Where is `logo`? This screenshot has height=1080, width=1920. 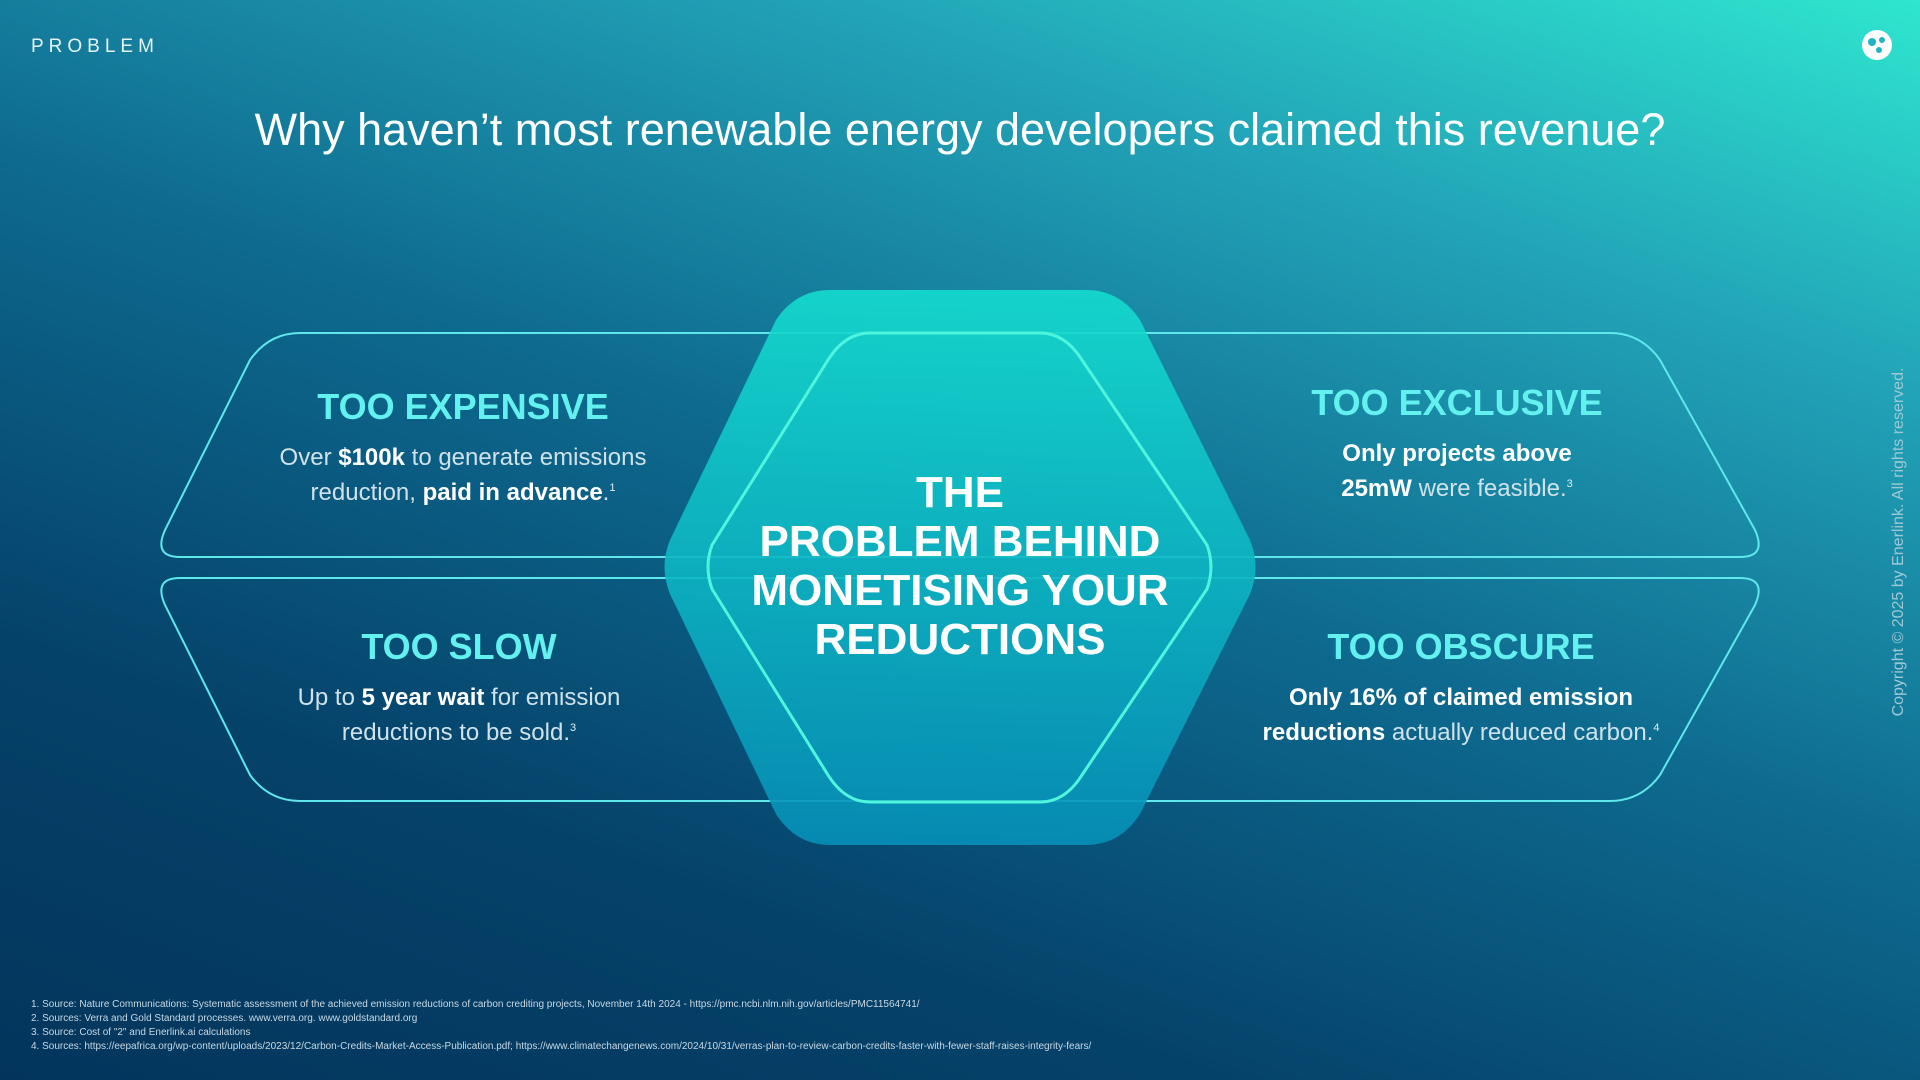
logo is located at coordinates (1877, 45).